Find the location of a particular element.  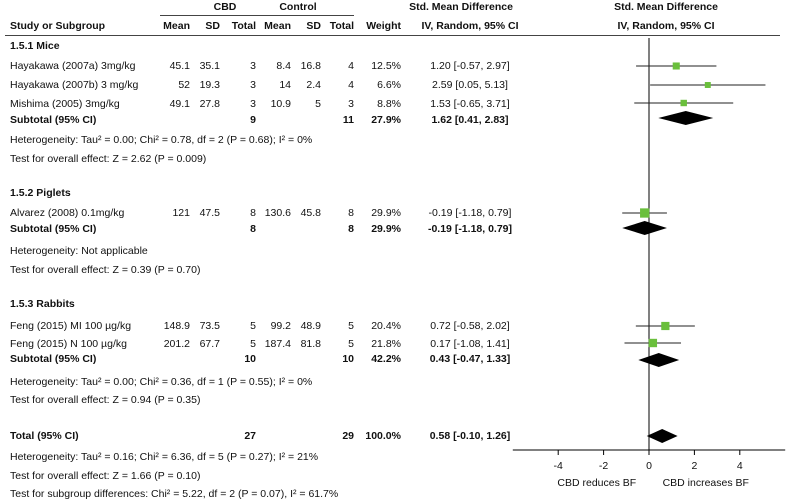

cbd-mean: 45.1 is located at coordinates (179, 66).